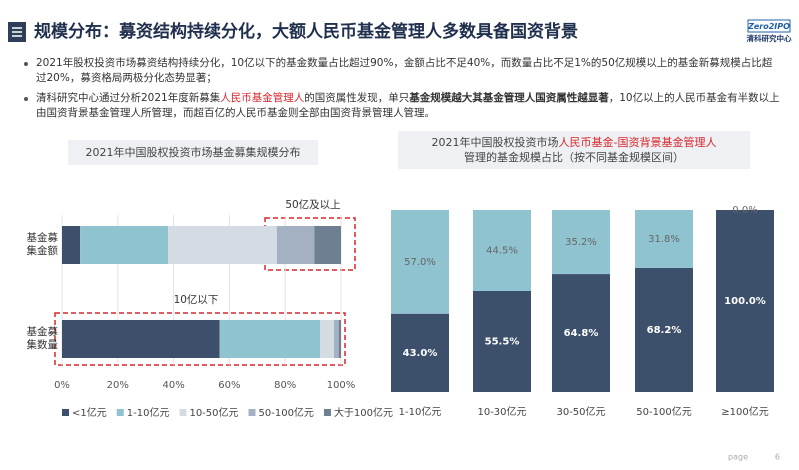  I want to click on chart-title: 2021年中国股权投资市场人民币基金-国资背景基金管理人, so click(574, 142).